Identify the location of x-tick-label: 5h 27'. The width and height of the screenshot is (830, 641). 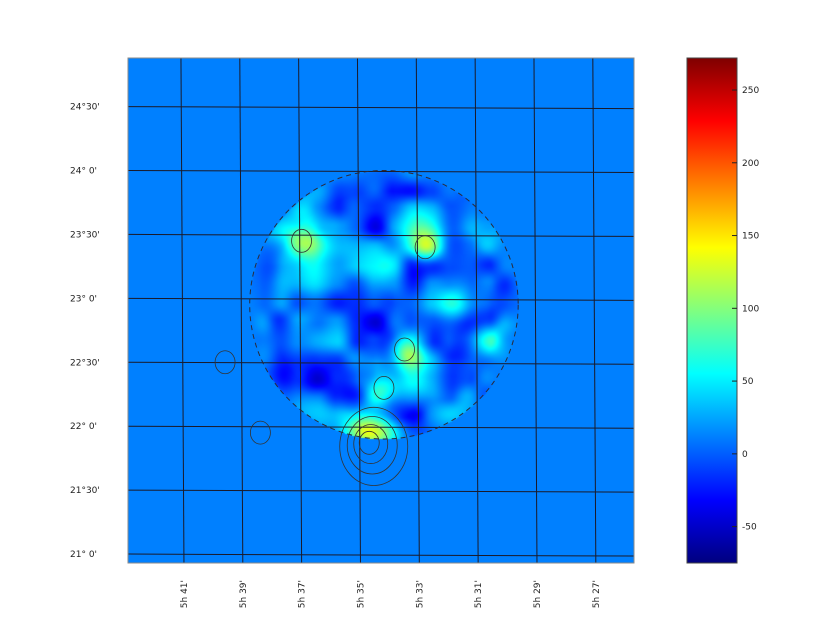
(597, 594).